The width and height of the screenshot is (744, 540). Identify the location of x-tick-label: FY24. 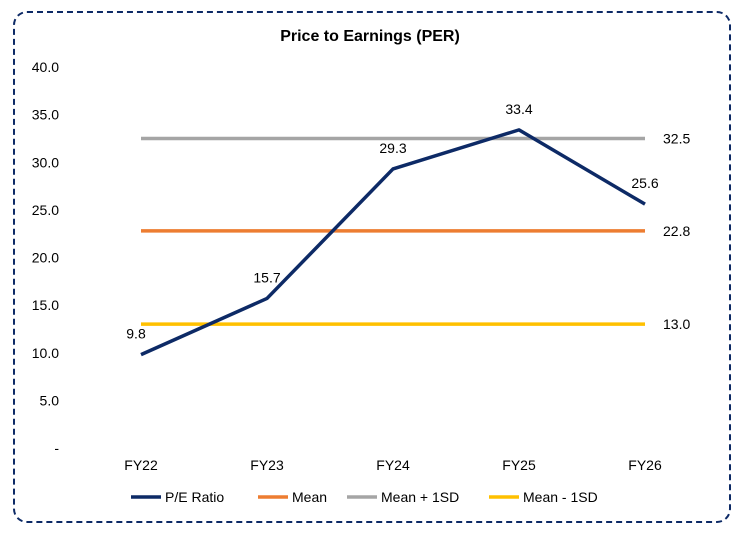
(393, 465).